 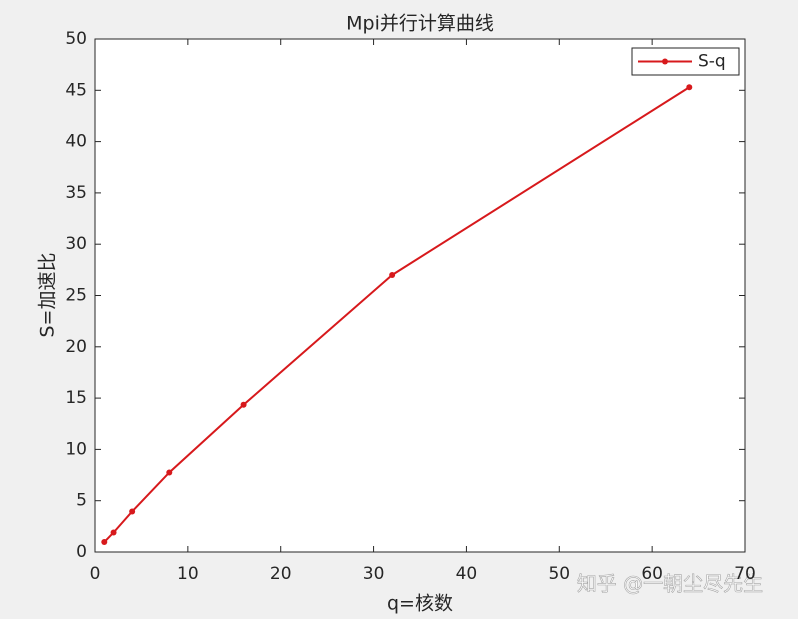 I want to click on legend-marker, so click(x=665, y=61).